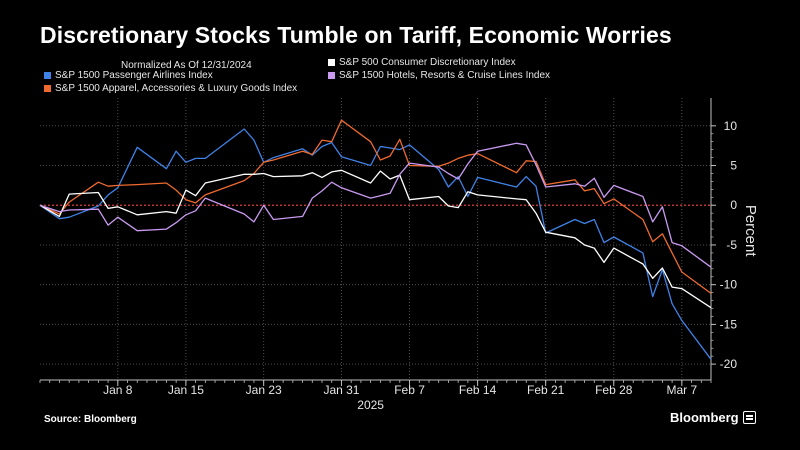 The height and width of the screenshot is (450, 800). I want to click on x-tick-label: Mar 7, so click(681, 390).